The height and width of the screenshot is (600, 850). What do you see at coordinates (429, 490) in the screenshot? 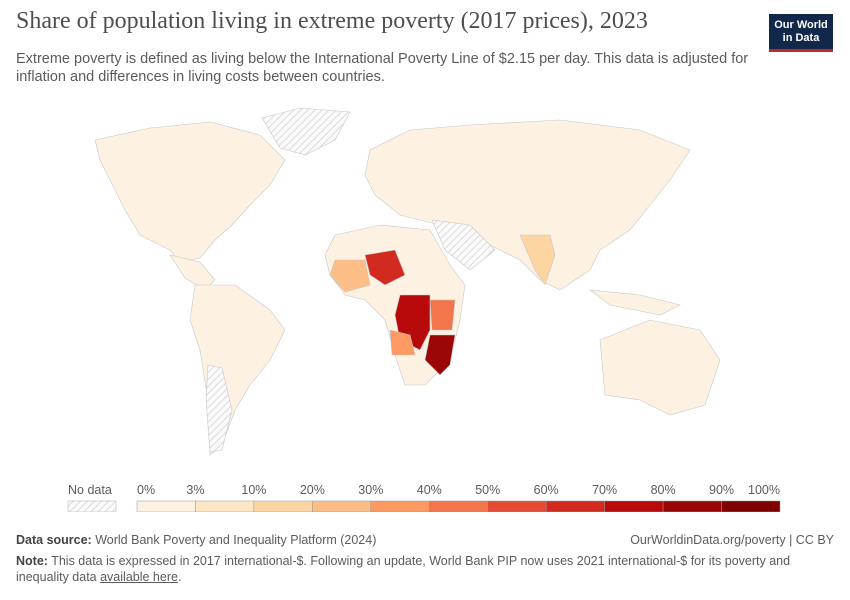
I see `legend-tick-label: 40%` at bounding box center [429, 490].